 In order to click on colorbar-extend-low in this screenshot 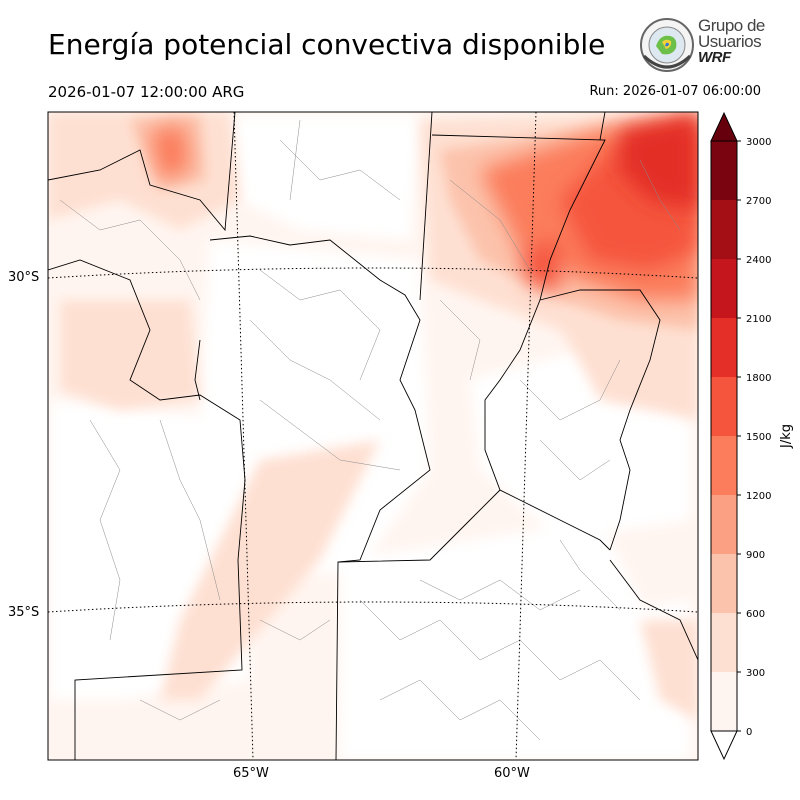, I will do `click(724, 745)`.